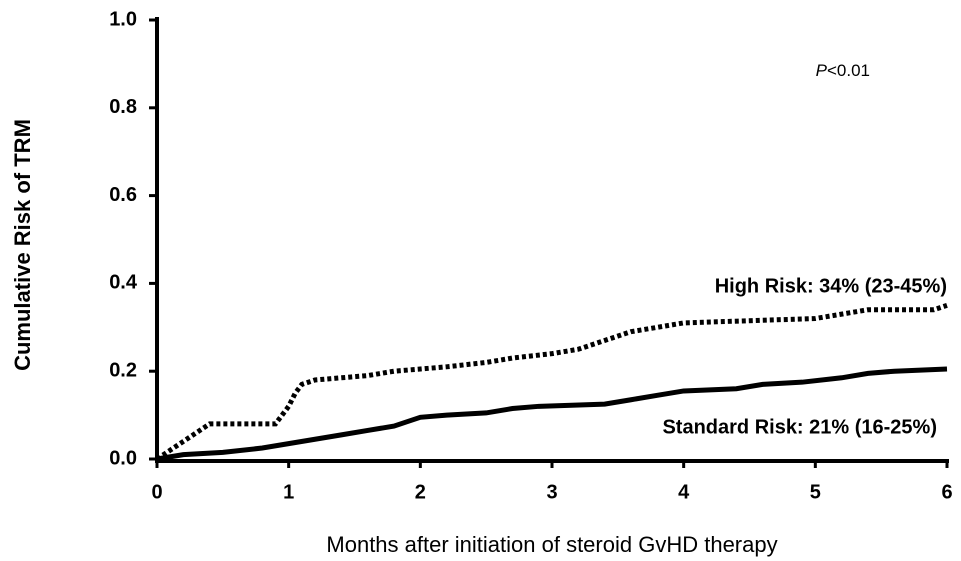  Describe the element at coordinates (288, 492) in the screenshot. I see `x-tick-label: 1` at that location.